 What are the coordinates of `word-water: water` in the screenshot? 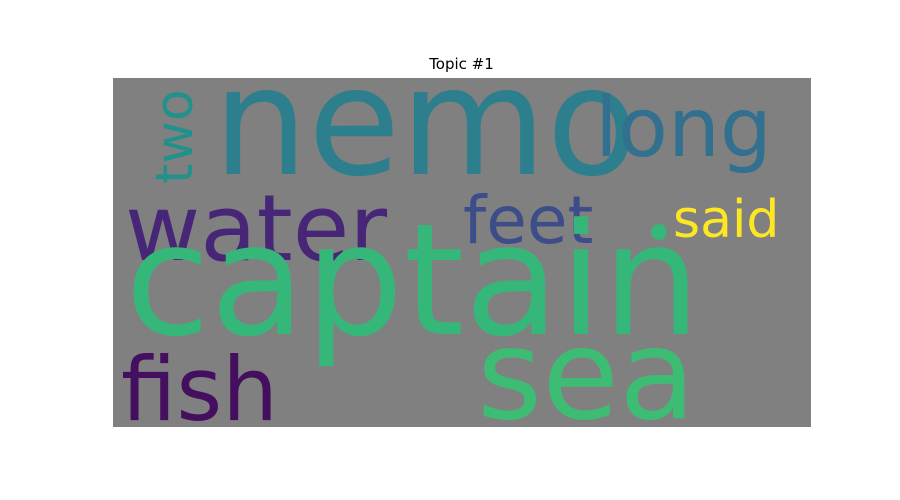 It's located at (256, 228).